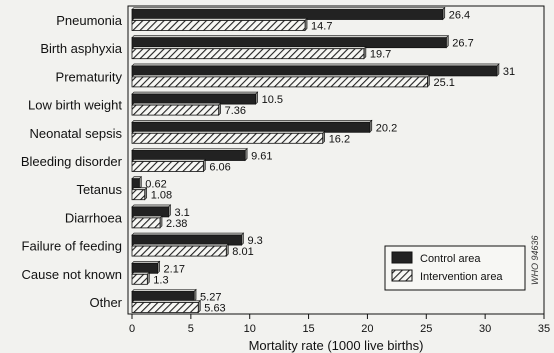 This screenshot has height=353, width=554. Describe the element at coordinates (426, 329) in the screenshot. I see `x-tick-label-25: 25` at that location.